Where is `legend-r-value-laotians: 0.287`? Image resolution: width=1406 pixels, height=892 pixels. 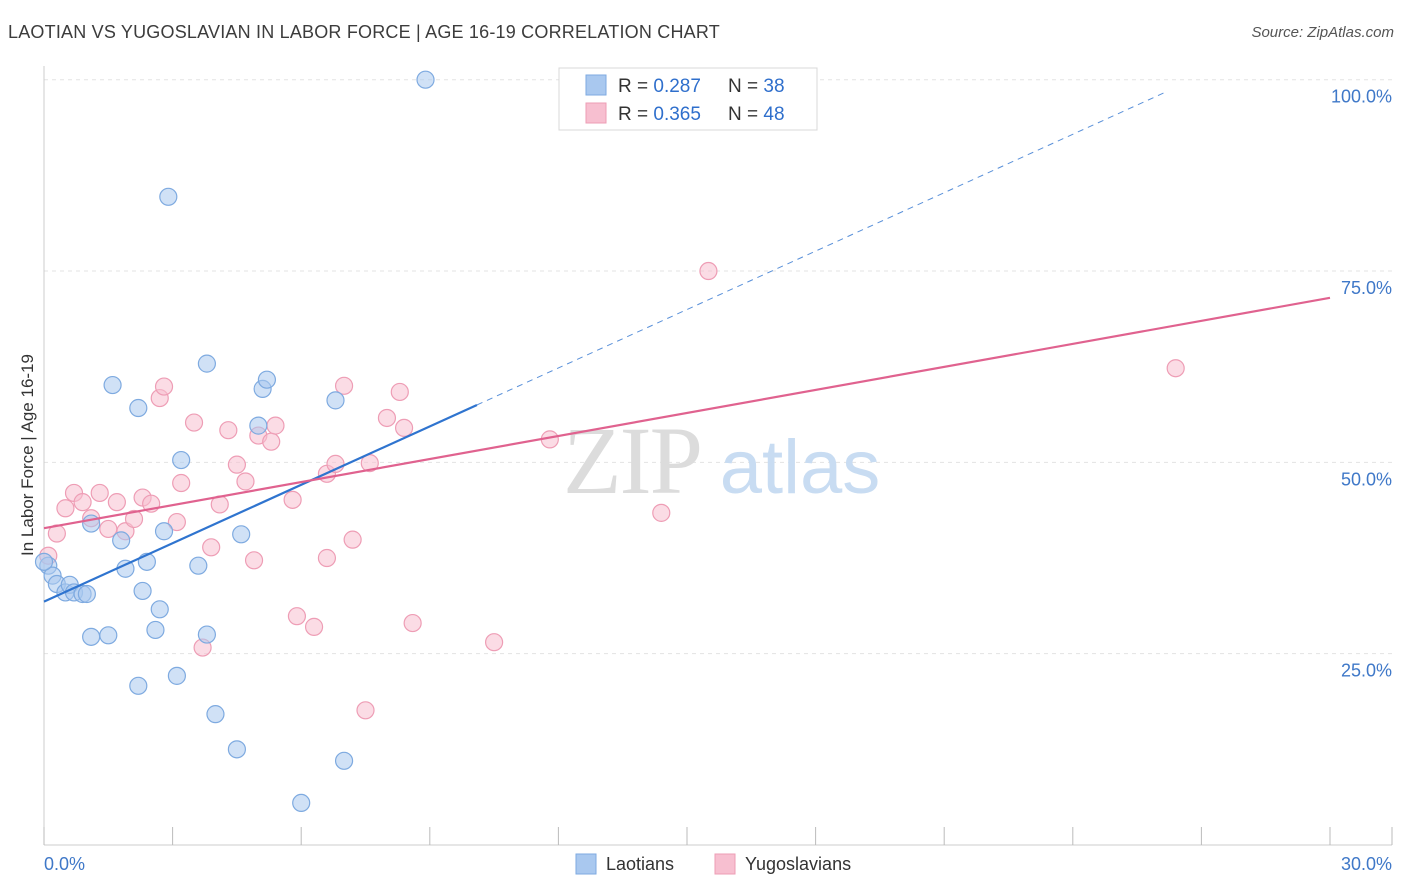
legend-r-value-laotians: 0.287 is located at coordinates (677, 86).